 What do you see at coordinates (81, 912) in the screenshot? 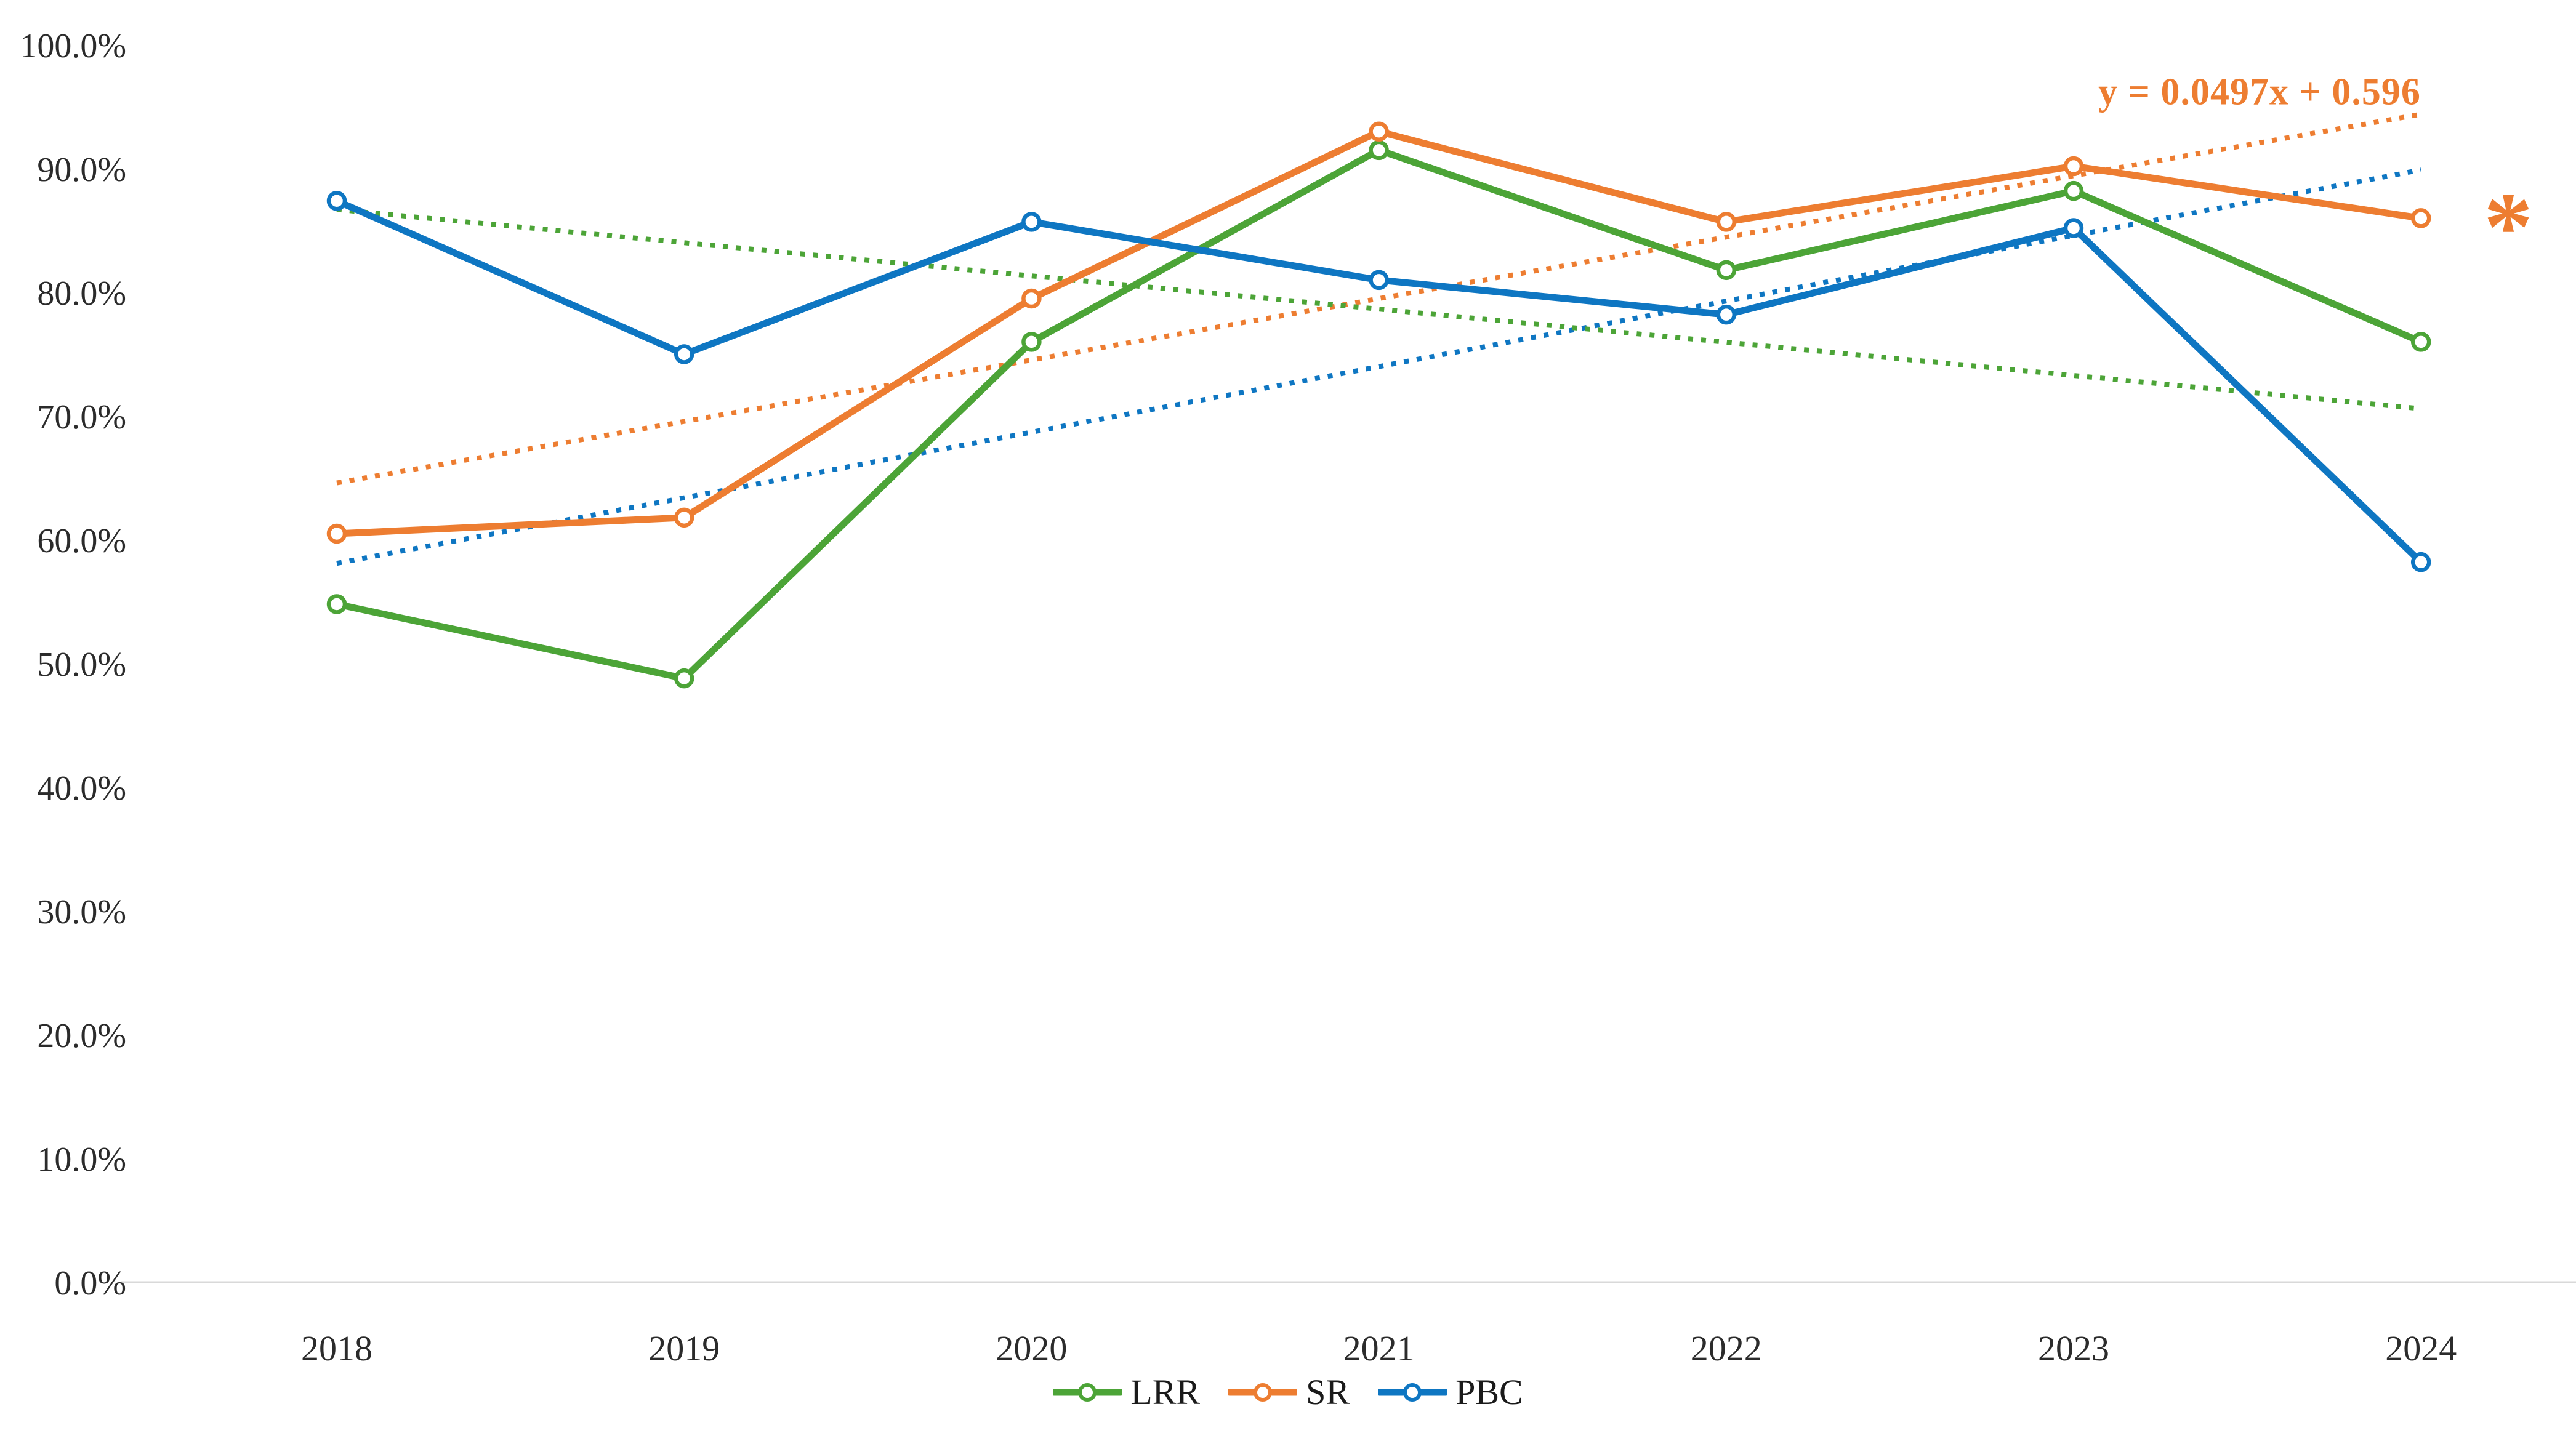
I see `y-axis-tick-label: 30.0%` at bounding box center [81, 912].